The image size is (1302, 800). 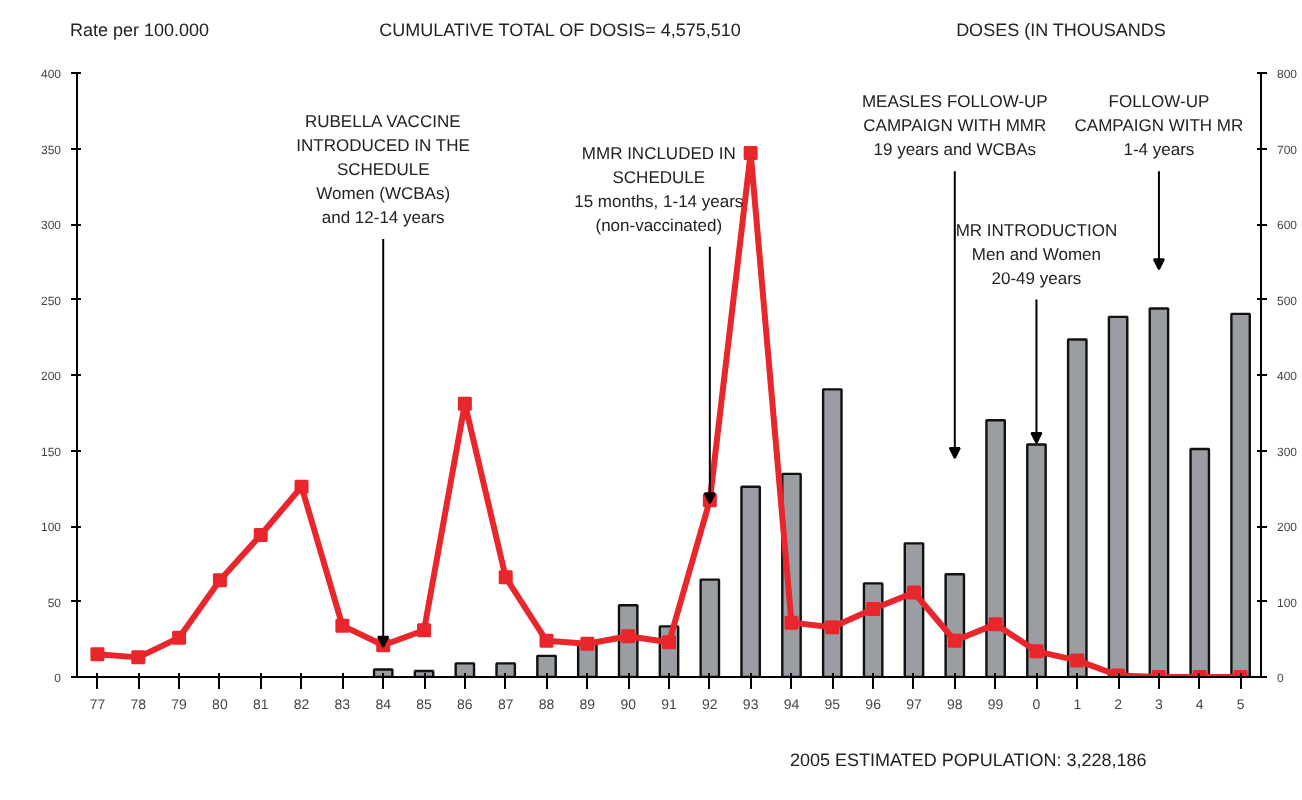 I want to click on annotation: MEASLES FOLLOW-UP CAMPAIGN WITH MMR 19 years and WCBAs, so click(x=955, y=125).